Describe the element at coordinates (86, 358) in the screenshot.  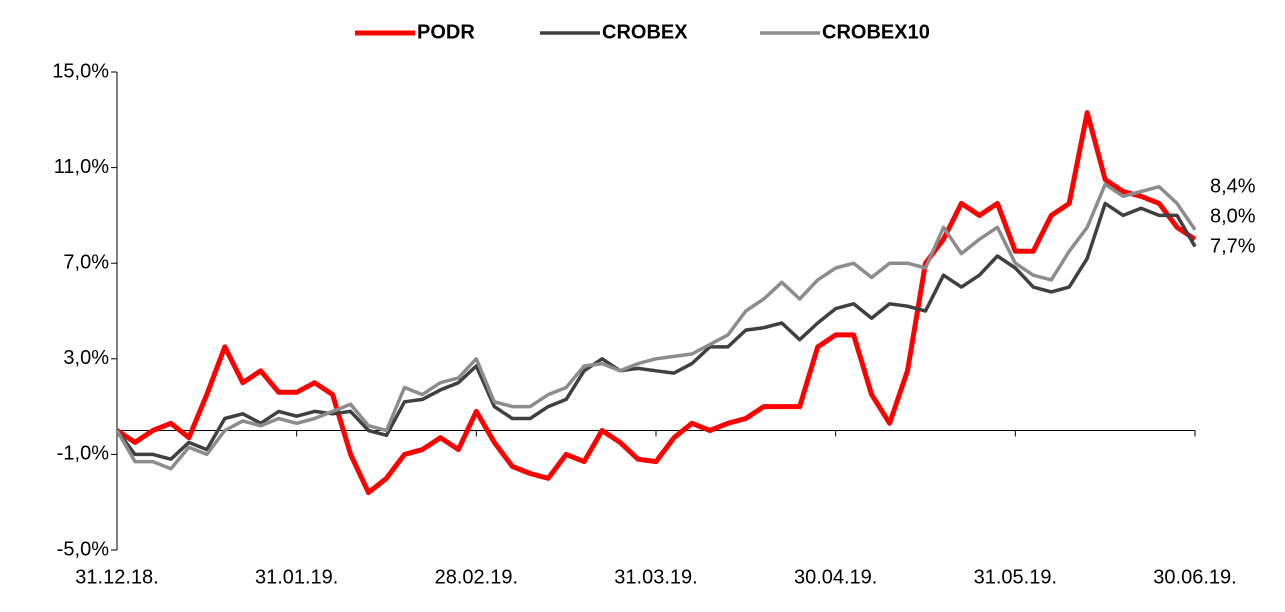
I see `y-tick-label: 3,0%` at that location.